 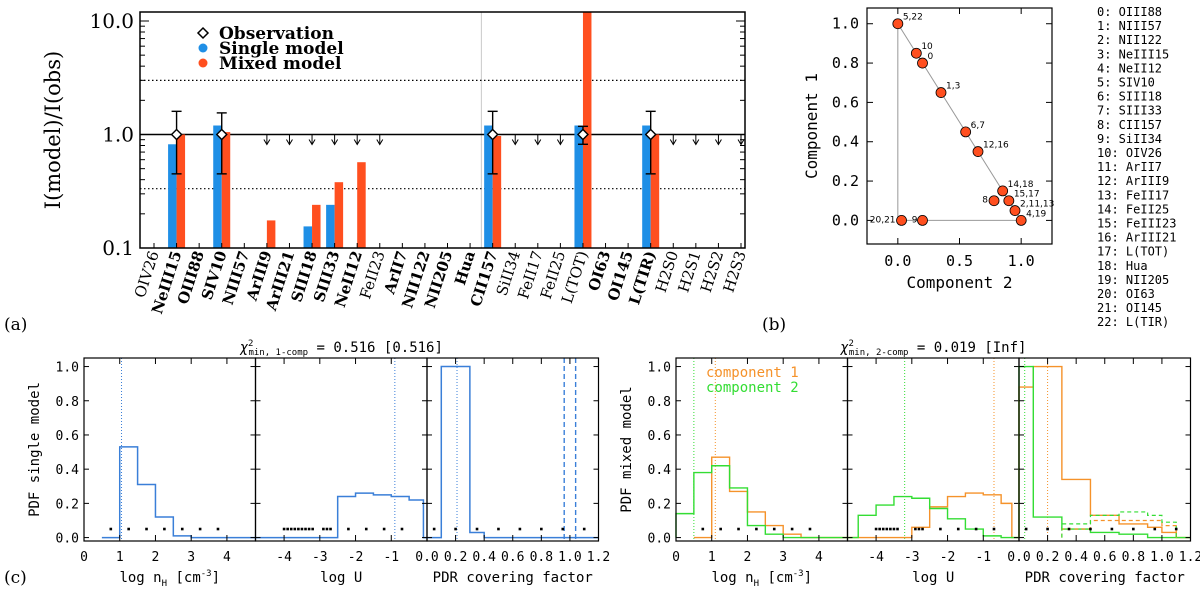 I want to click on x-axis-label: log nH [cm-3], so click(x=169, y=579).